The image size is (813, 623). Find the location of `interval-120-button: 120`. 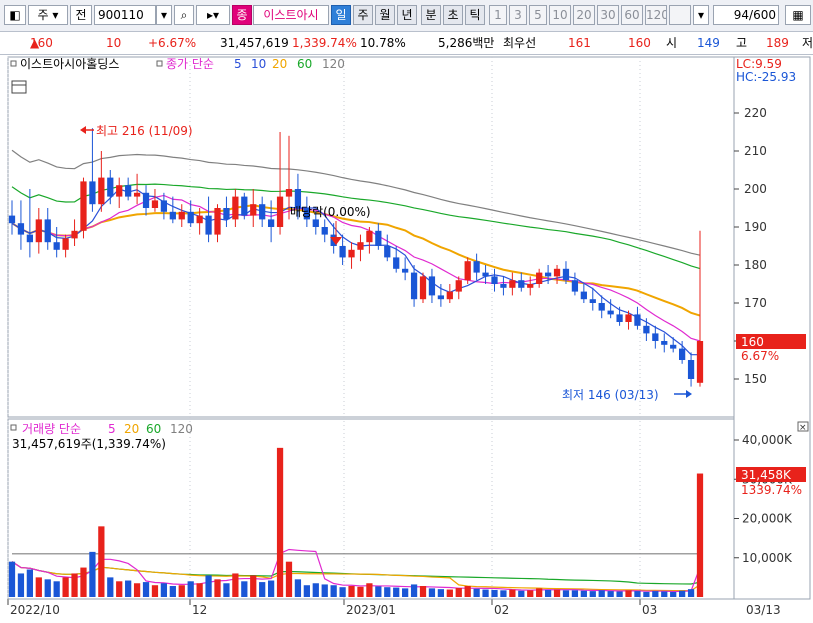

interval-120-button: 120 is located at coordinates (656, 15).